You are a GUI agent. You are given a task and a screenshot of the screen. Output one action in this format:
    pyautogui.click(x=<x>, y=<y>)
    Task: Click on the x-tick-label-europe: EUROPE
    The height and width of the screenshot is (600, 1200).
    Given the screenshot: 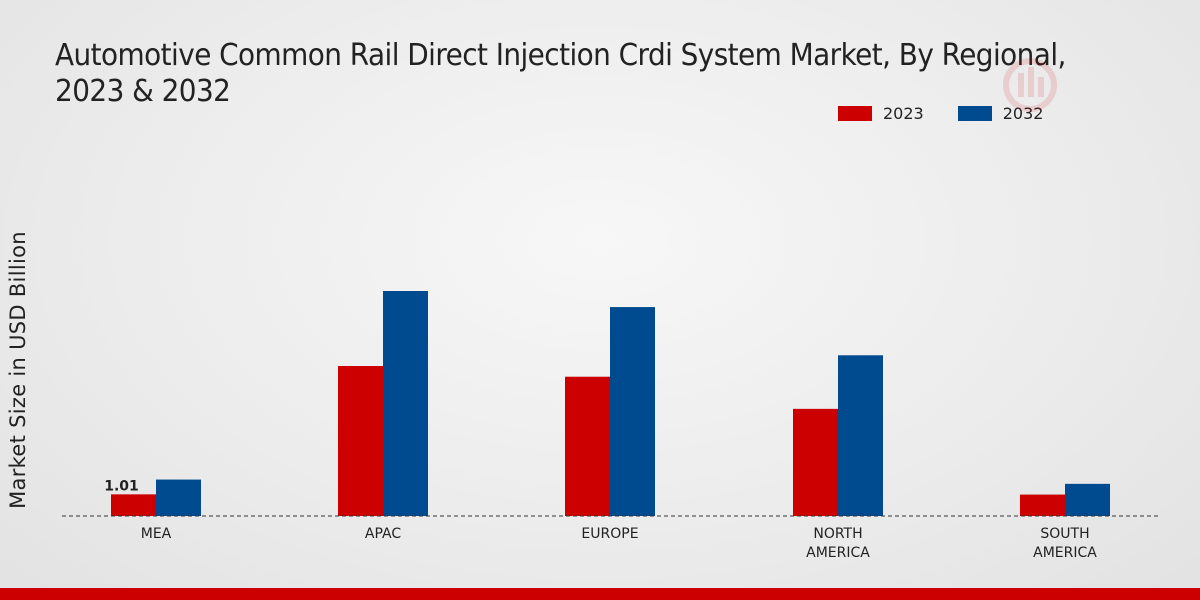 What is the action you would take?
    pyautogui.click(x=609, y=534)
    